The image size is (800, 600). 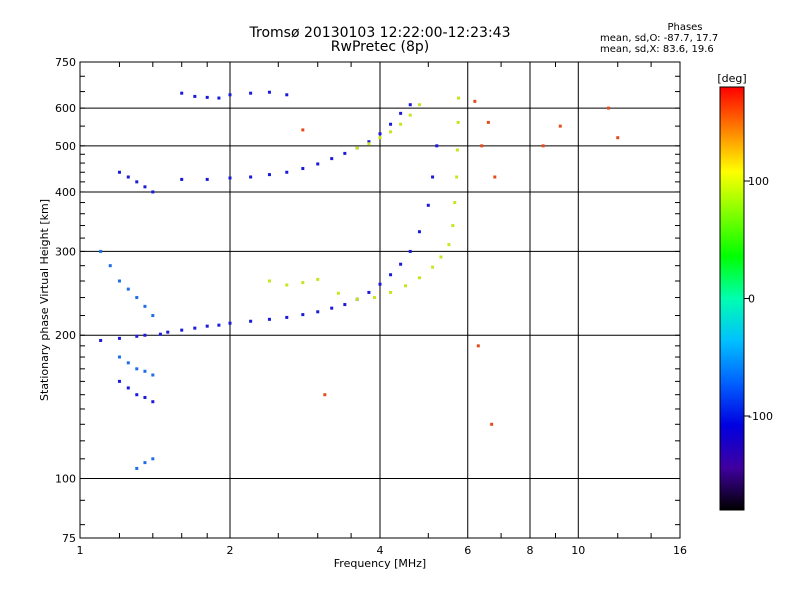 I want to click on colorbar-ticks: 100 0 -100, so click(x=758, y=299).